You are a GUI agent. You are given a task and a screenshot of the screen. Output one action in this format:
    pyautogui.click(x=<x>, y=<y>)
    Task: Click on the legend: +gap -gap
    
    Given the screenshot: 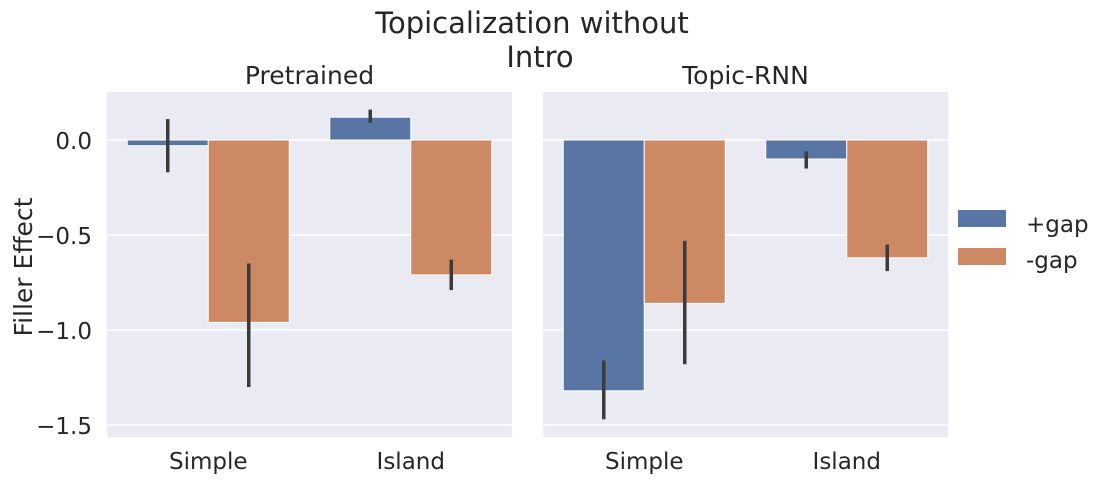 What is the action you would take?
    pyautogui.click(x=1023, y=242)
    